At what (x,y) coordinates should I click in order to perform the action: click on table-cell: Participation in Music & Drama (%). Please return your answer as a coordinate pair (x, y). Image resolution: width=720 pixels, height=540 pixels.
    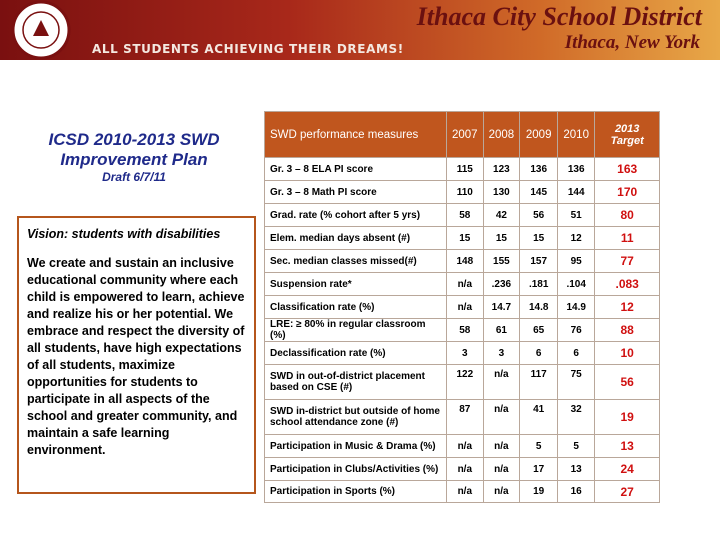
    Looking at the image, I should click on (355, 446).